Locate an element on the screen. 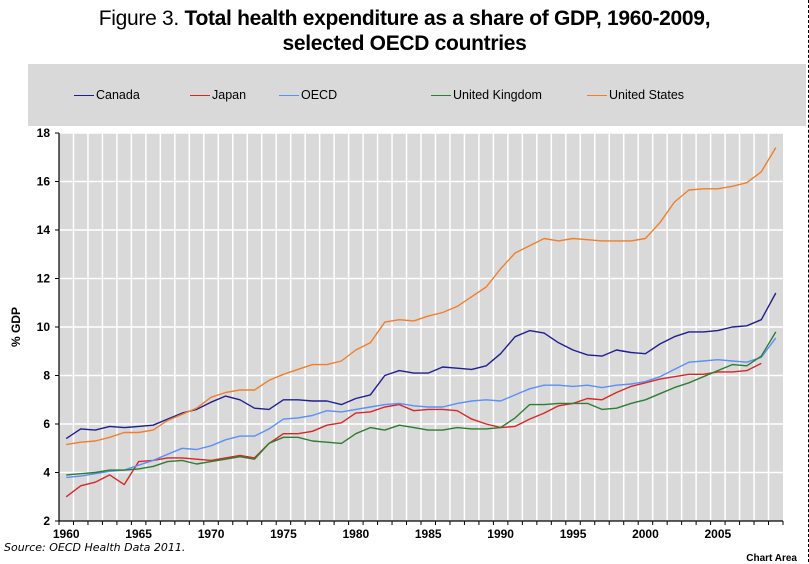 Image resolution: width=809 pixels, height=564 pixels. y-axis-title: % GDP is located at coordinates (16, 327).